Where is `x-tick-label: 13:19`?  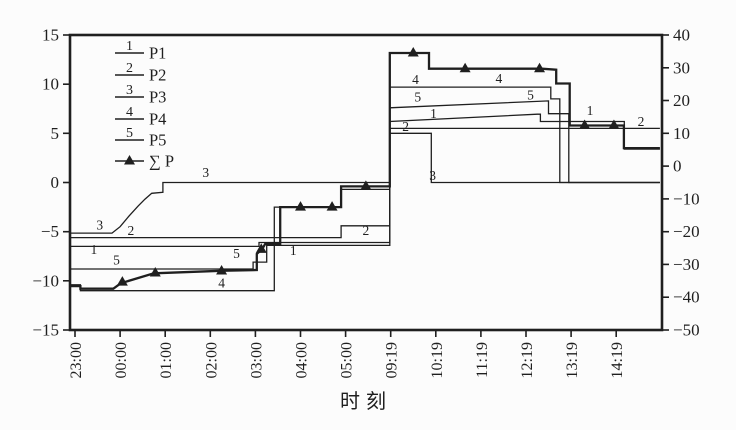
x-tick-label: 13:19 is located at coordinates (572, 360).